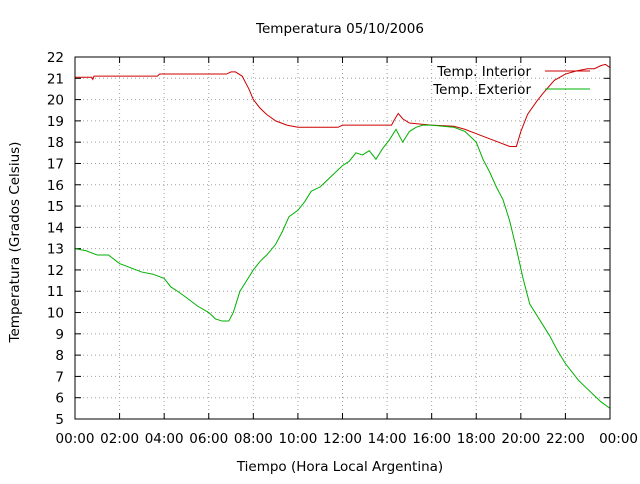 The image size is (640, 484). What do you see at coordinates (431, 439) in the screenshot?
I see `x-tick-label: 16:00` at bounding box center [431, 439].